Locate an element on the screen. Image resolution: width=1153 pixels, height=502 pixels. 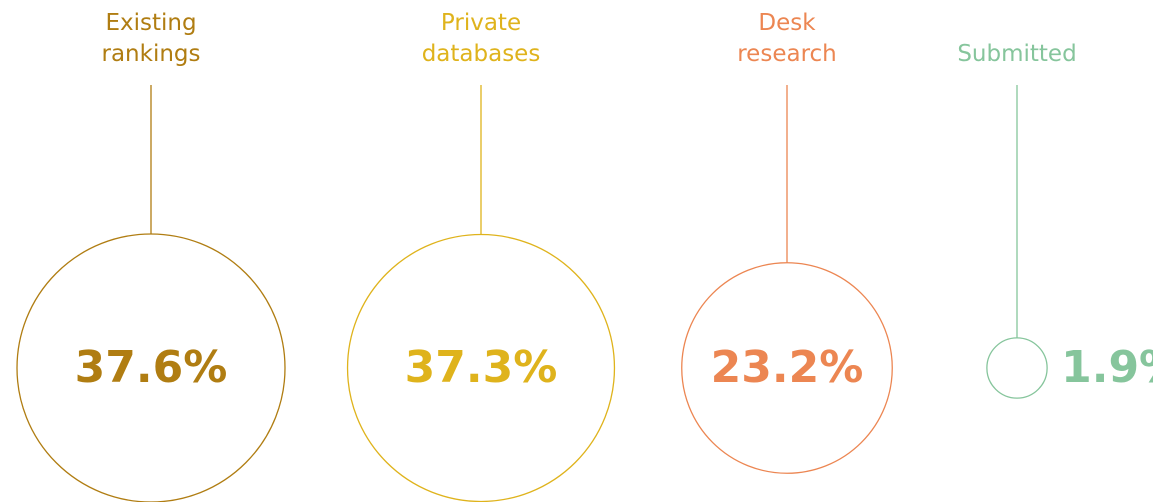
category-label: Desk research is located at coordinates (787, 38).